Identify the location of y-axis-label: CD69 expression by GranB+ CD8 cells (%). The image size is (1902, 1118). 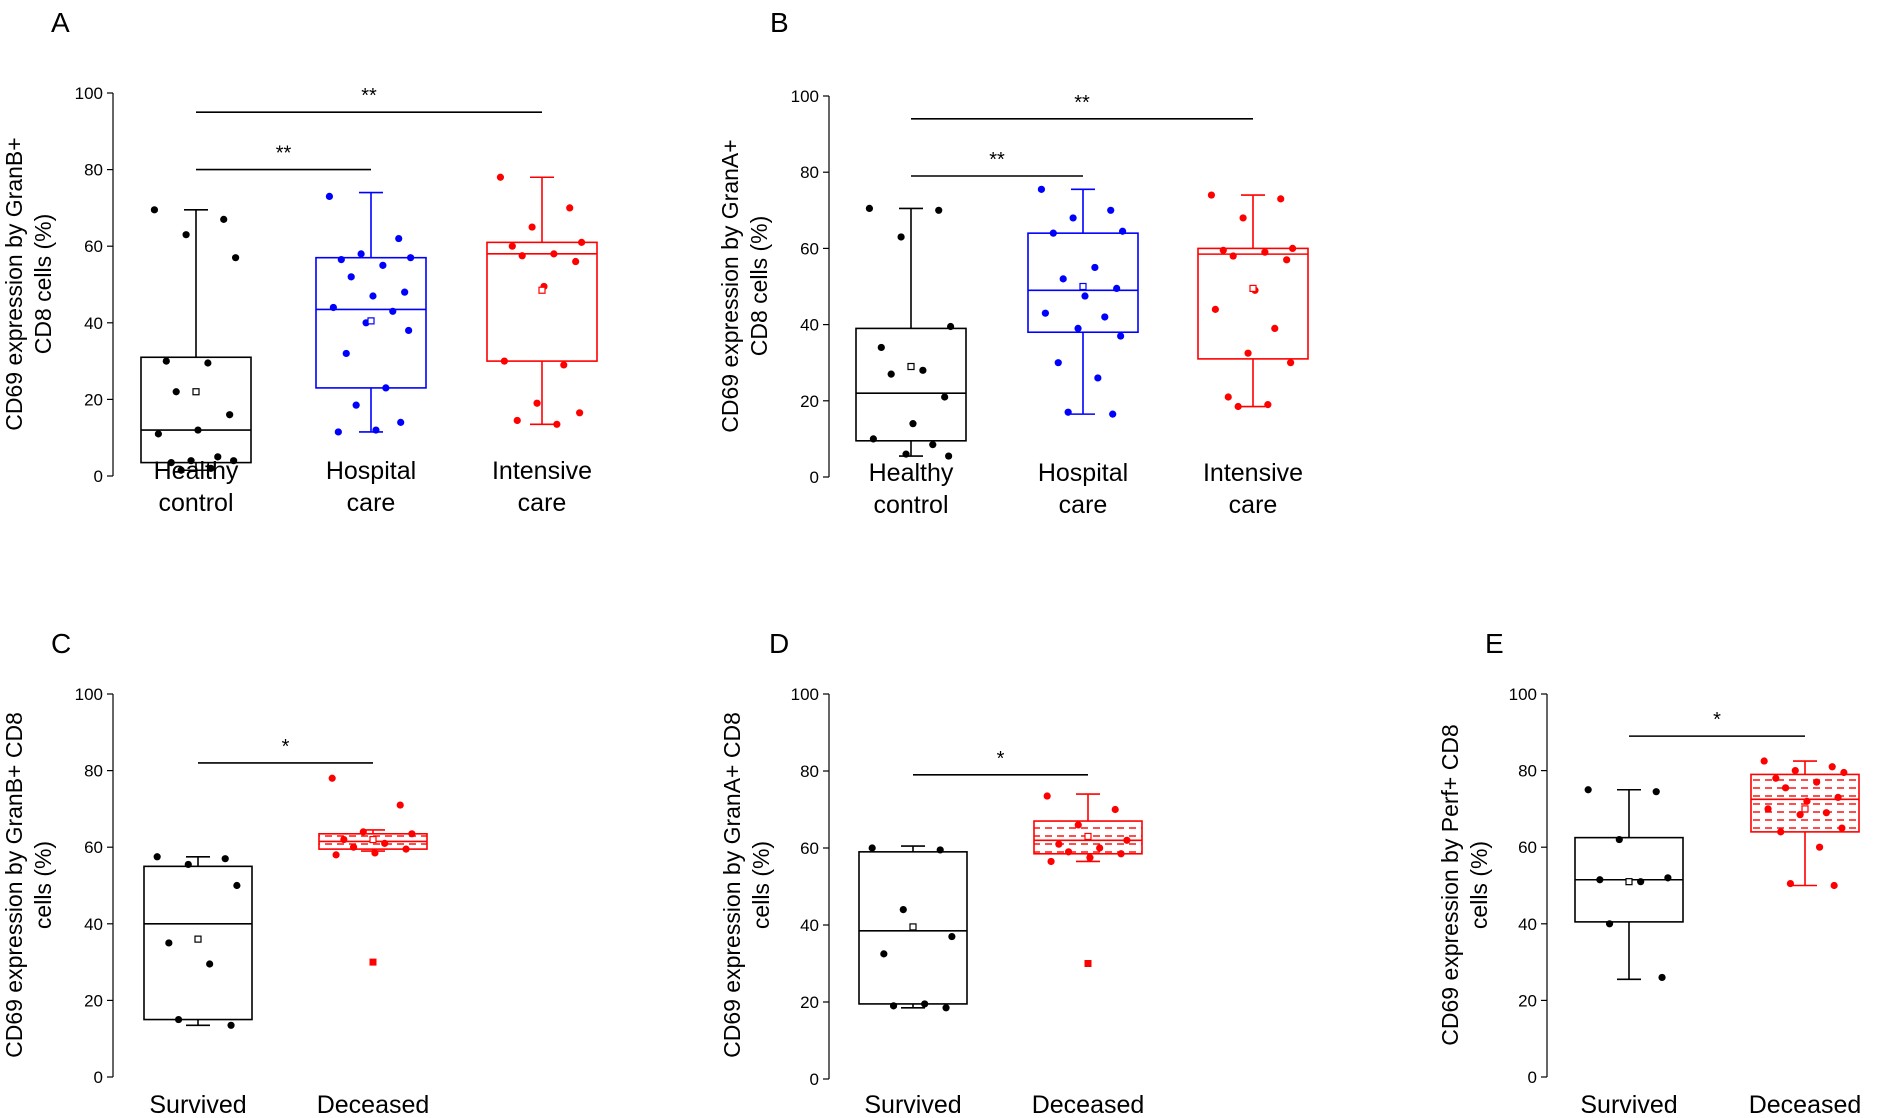
(28, 885).